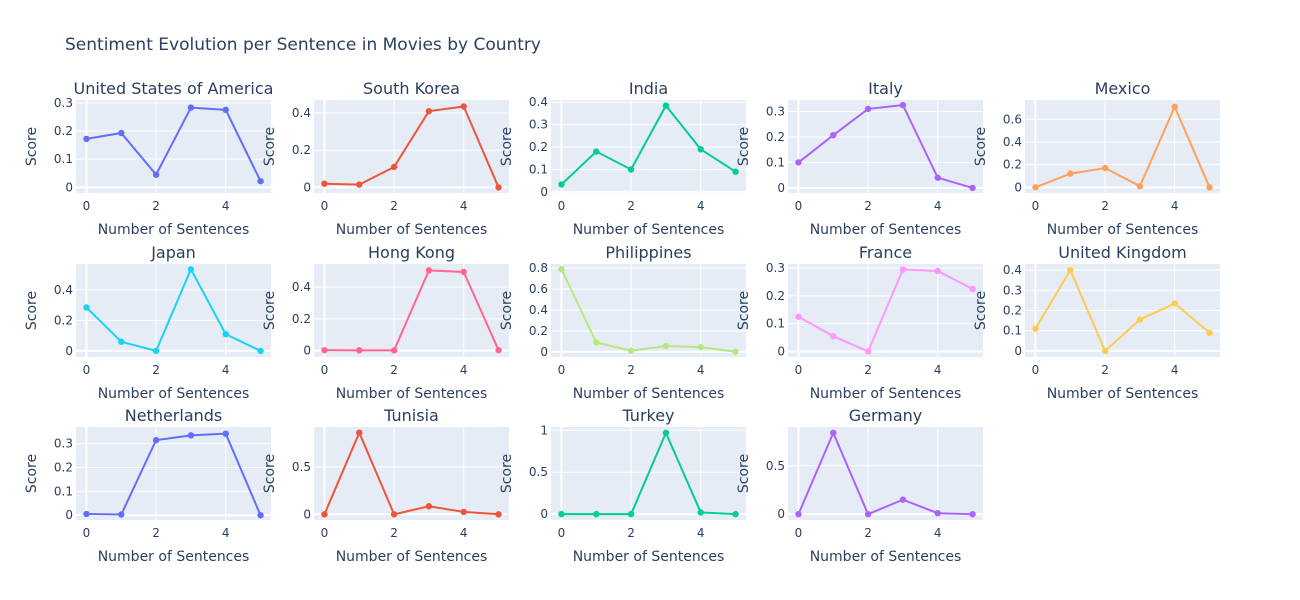 This screenshot has width=1300, height=600. Describe the element at coordinates (885, 252) in the screenshot. I see `subplot-title: France` at that location.